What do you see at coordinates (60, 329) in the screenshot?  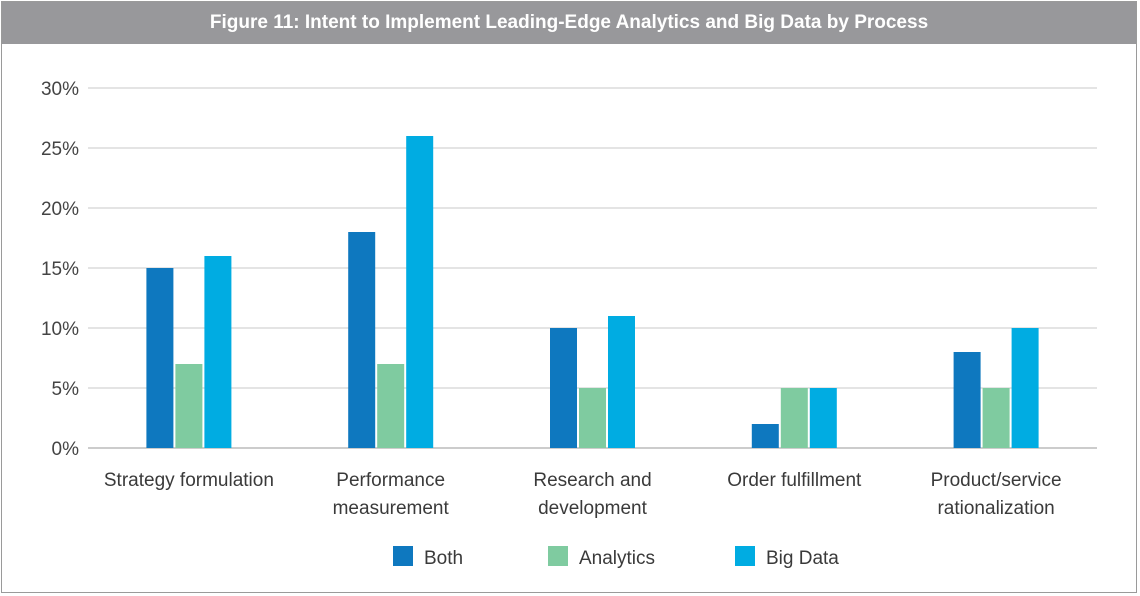 I see `y-tick-label: 10%` at bounding box center [60, 329].